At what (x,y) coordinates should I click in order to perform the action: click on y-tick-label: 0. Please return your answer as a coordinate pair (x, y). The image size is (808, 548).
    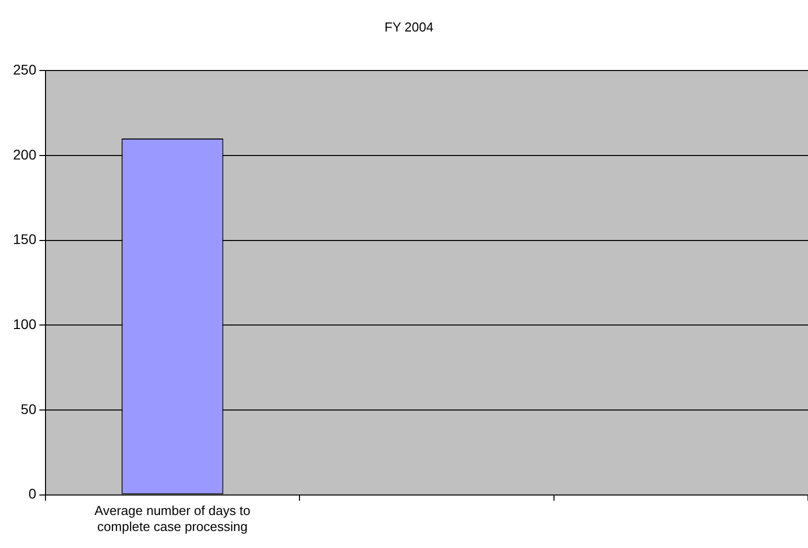
    Looking at the image, I should click on (32, 494).